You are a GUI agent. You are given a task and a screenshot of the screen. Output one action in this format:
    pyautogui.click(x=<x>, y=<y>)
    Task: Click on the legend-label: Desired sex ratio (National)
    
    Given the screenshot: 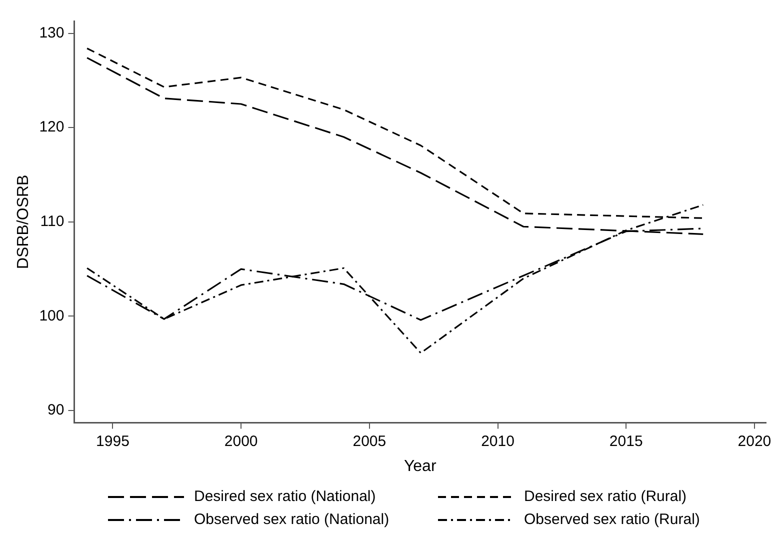 What is the action you would take?
    pyautogui.click(x=285, y=496)
    